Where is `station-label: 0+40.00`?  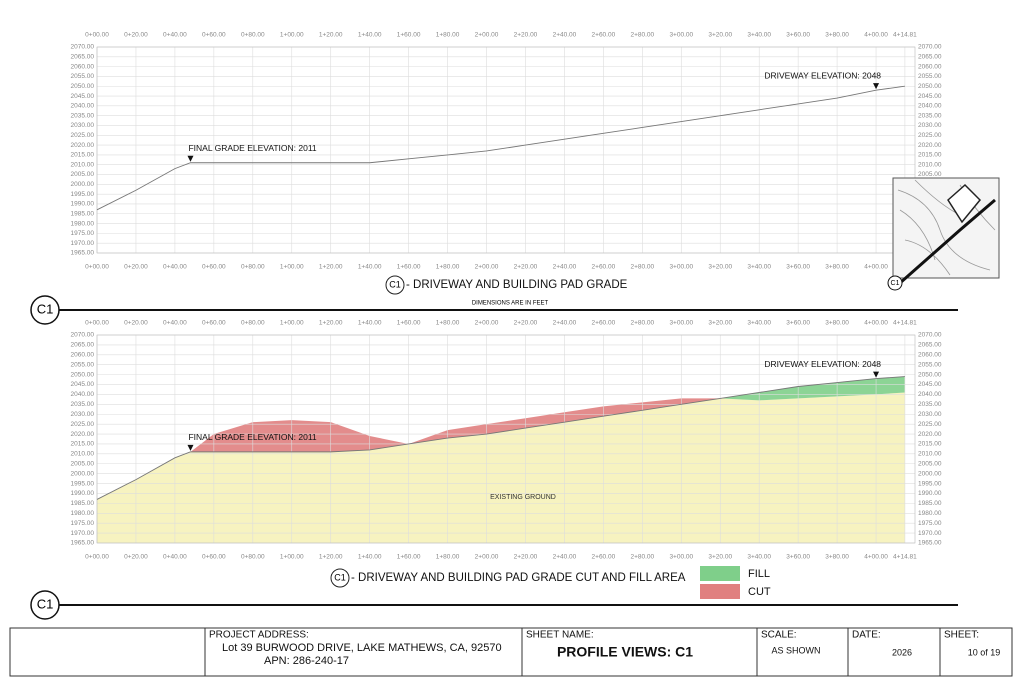
station-label: 0+40.00 is located at coordinates (175, 557).